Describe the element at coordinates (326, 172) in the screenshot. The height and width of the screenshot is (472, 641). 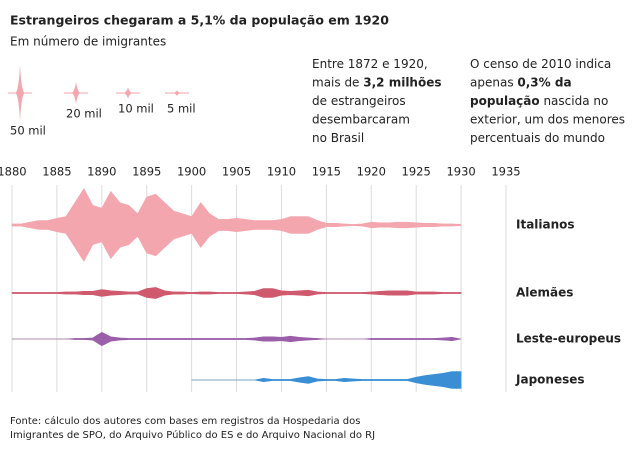
I see `x-tick-label: 1915` at that location.